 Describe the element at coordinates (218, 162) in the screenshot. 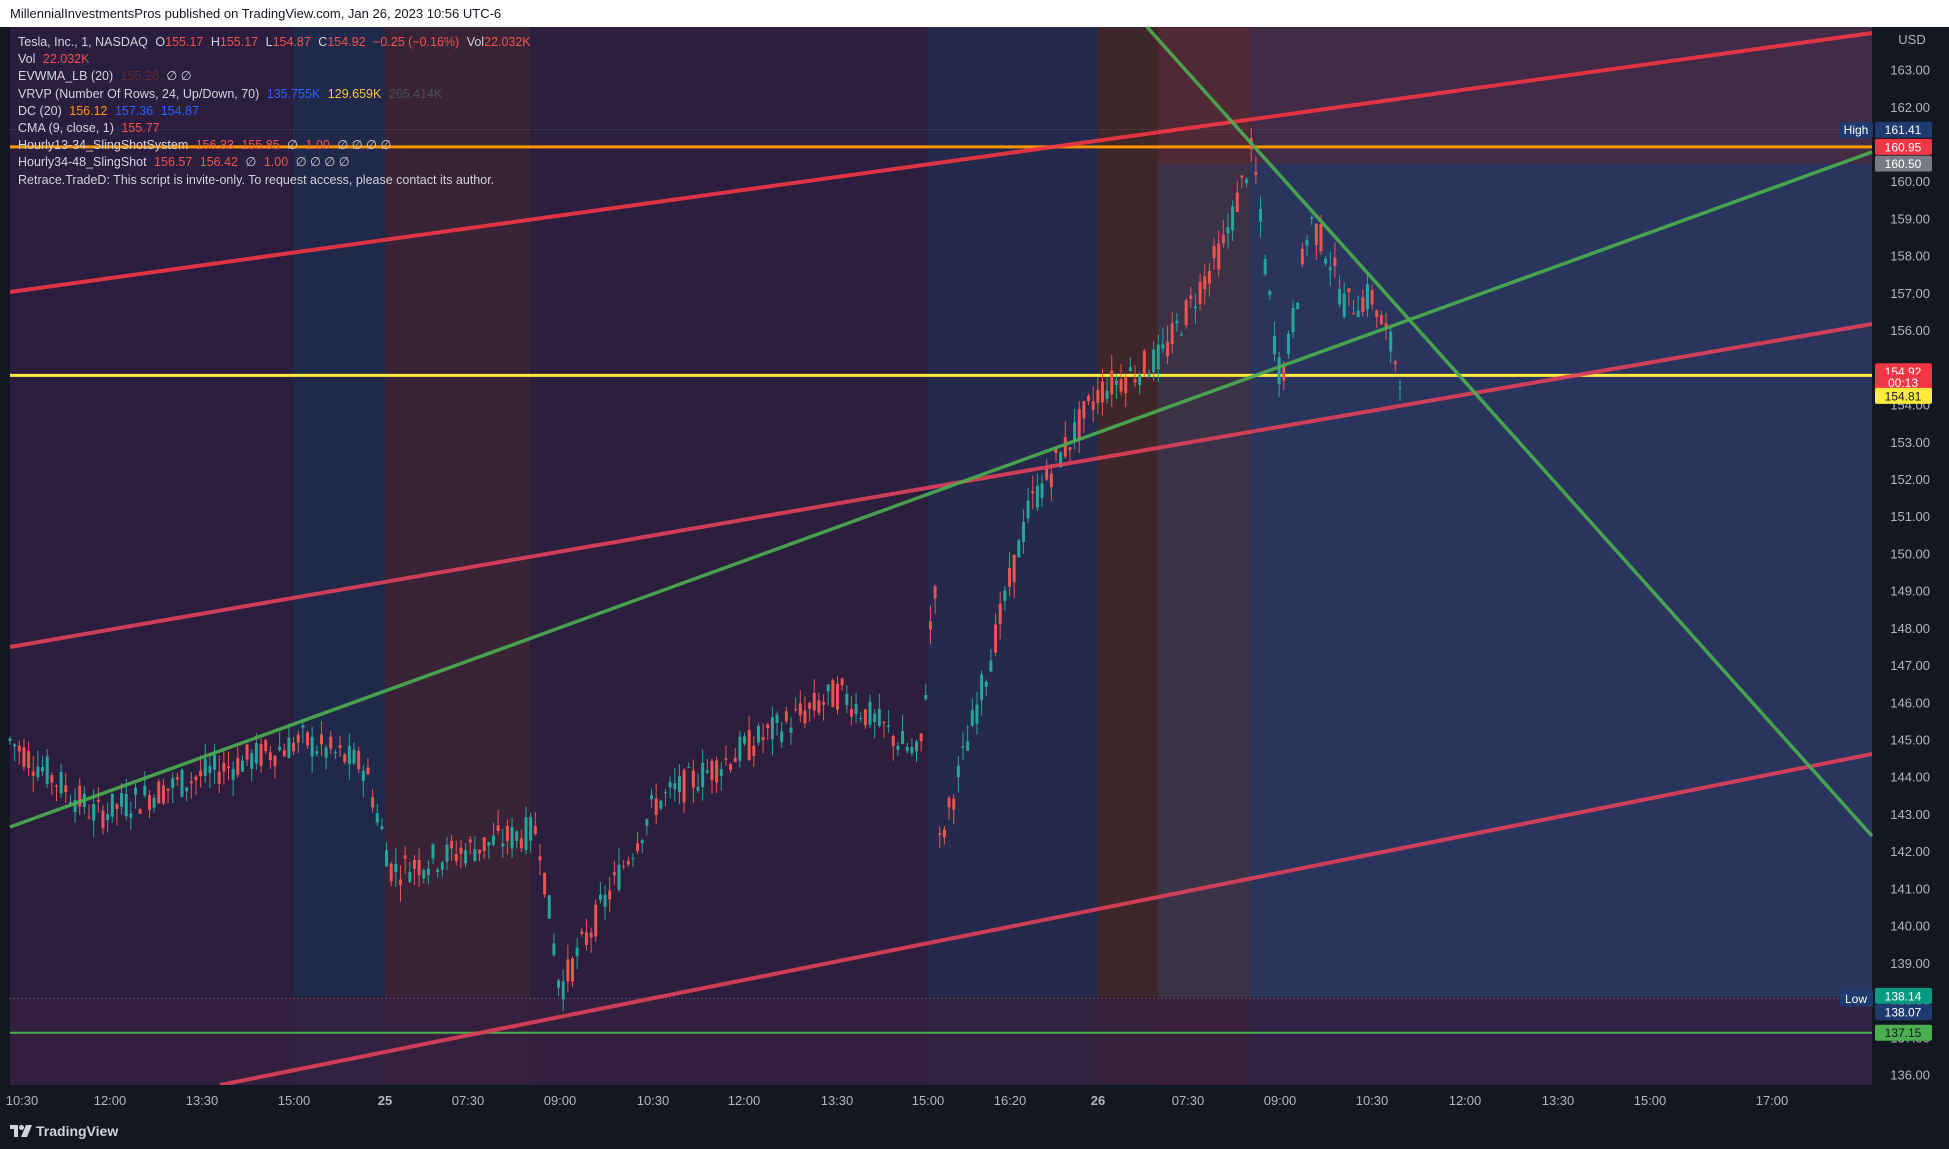

I see `legend-sling2-v2: 156.42` at that location.